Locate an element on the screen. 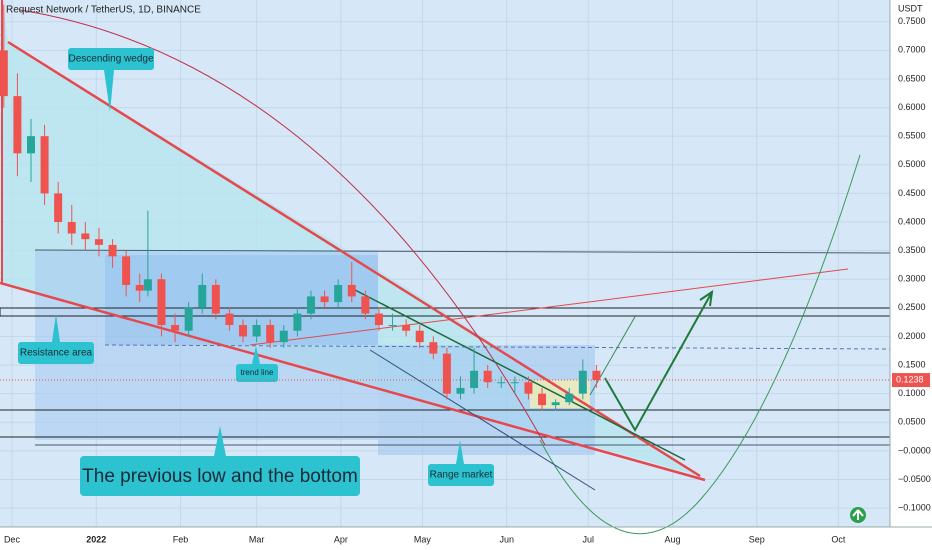 This screenshot has width=932, height=550. y-tick-label: 0.3500 is located at coordinates (912, 250).